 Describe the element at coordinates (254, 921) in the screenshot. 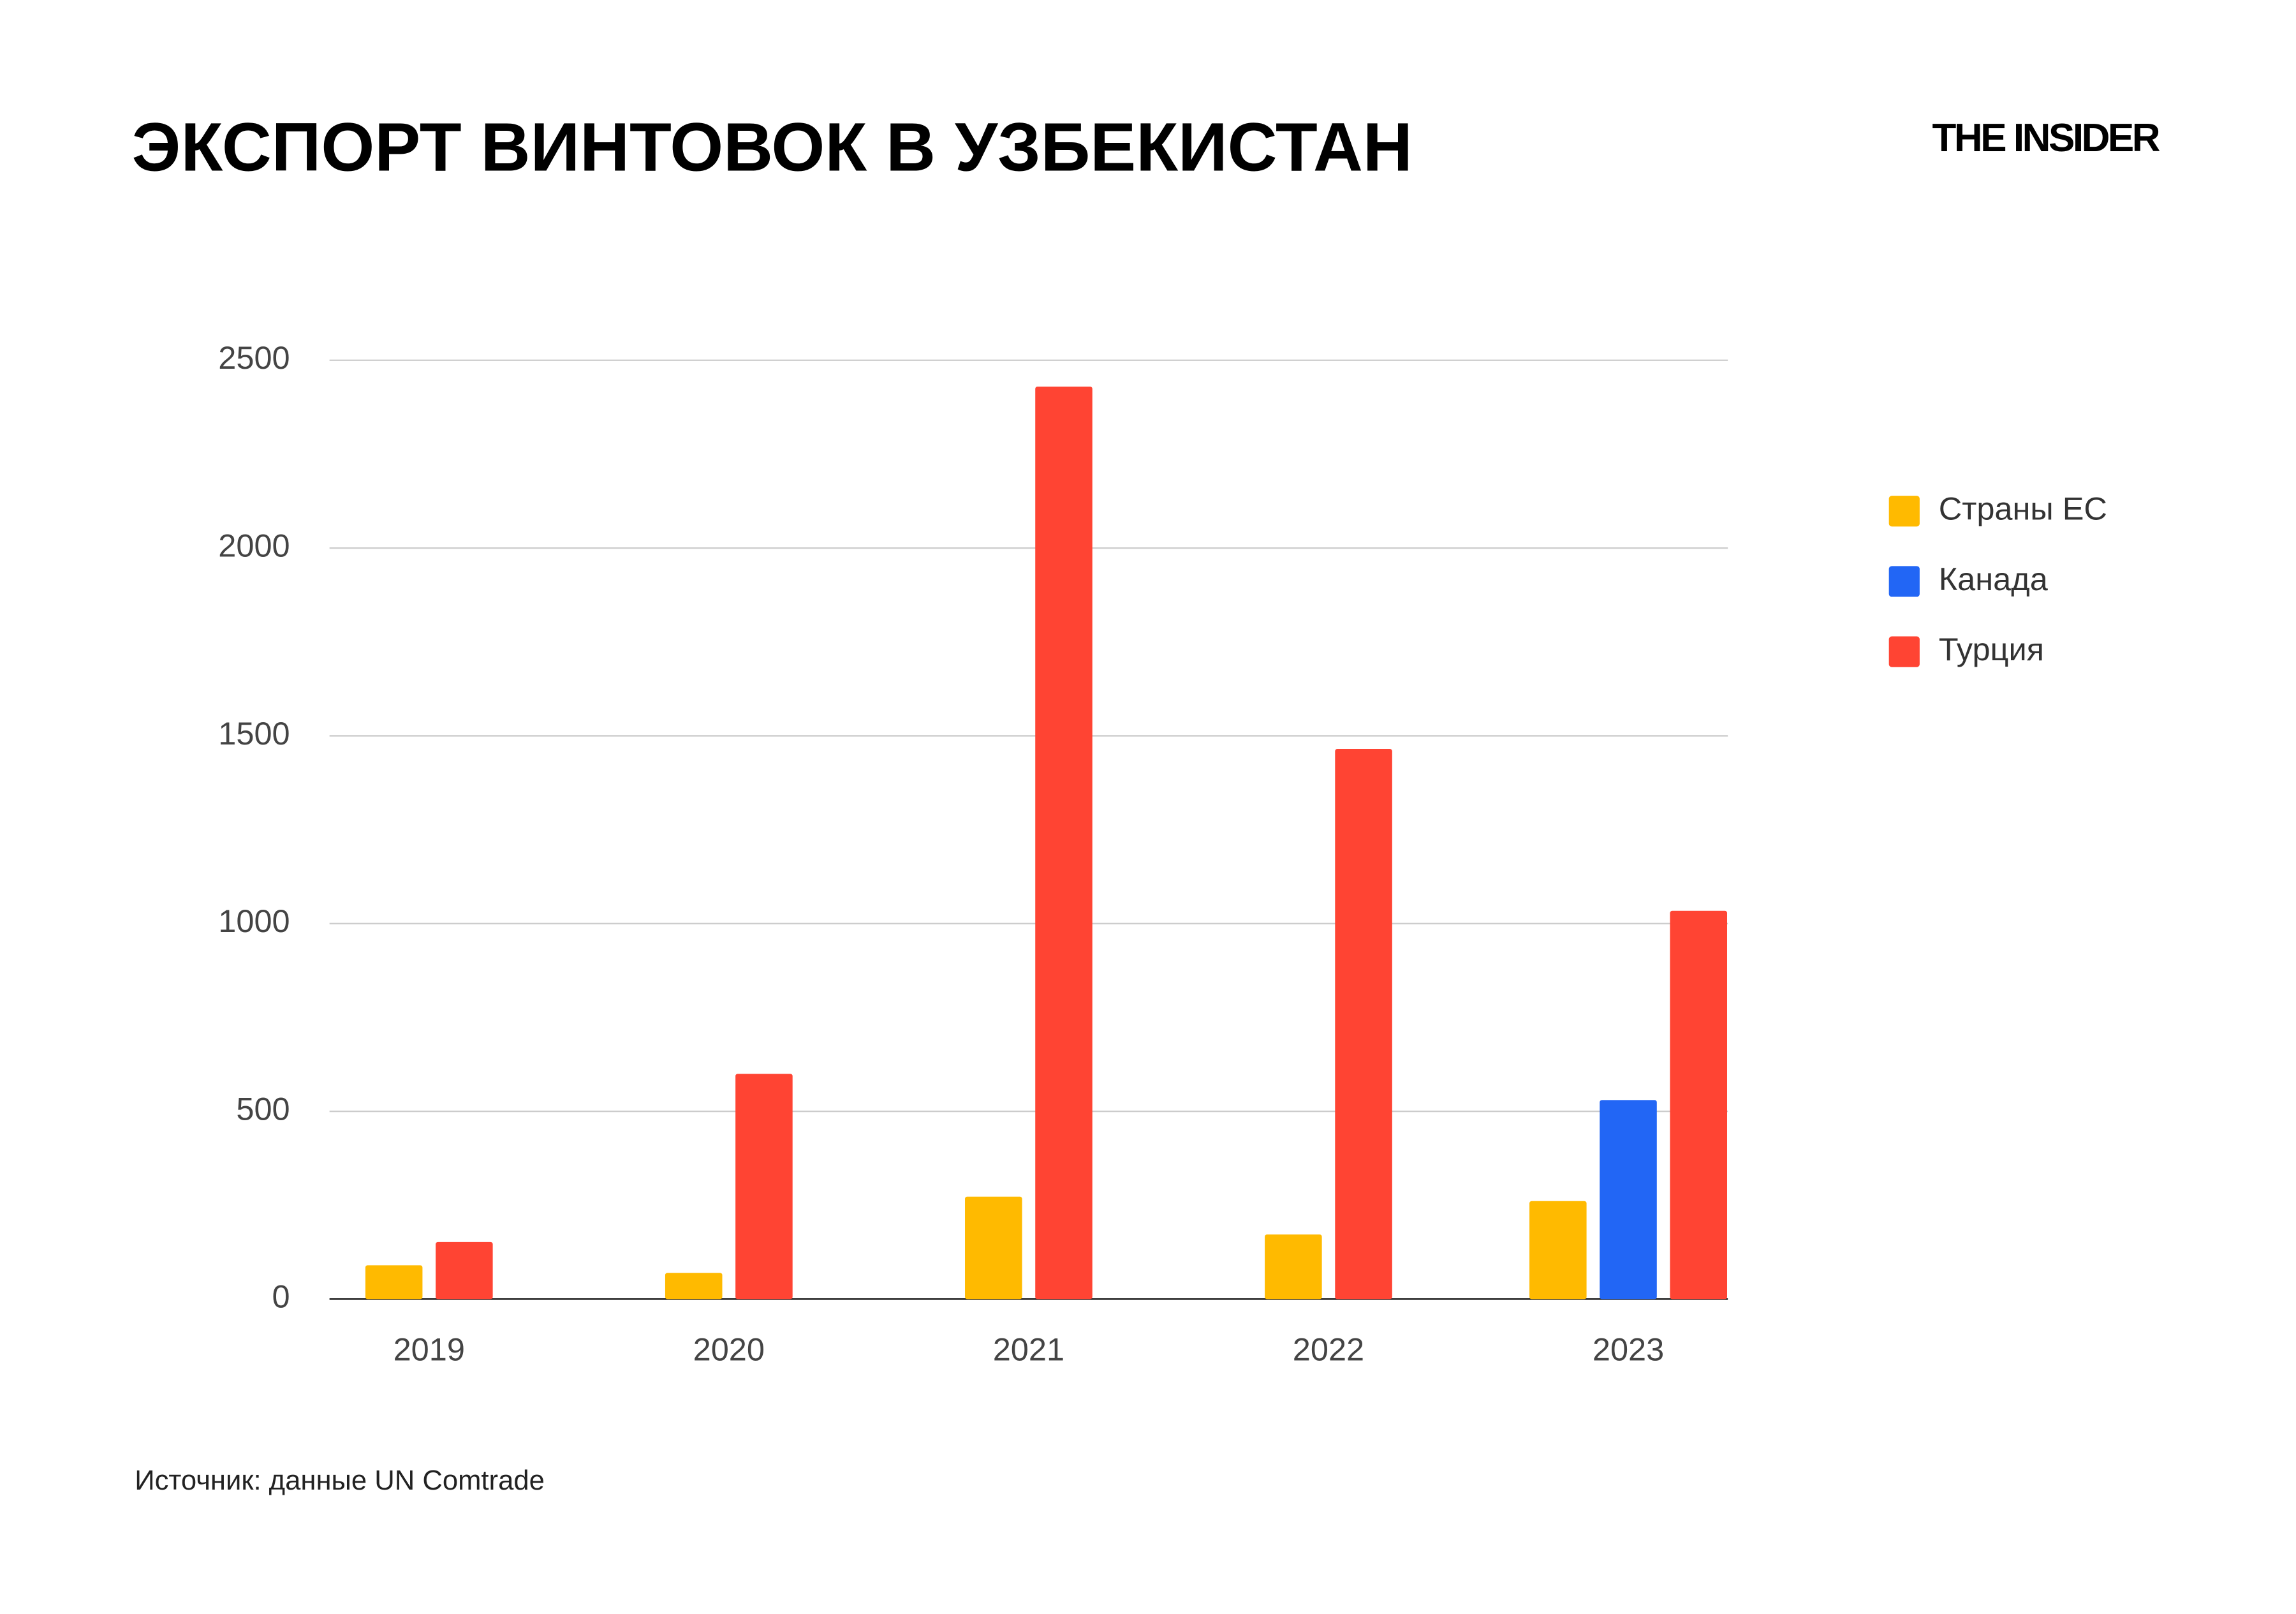

I see `y-tick-label: 1000` at that location.